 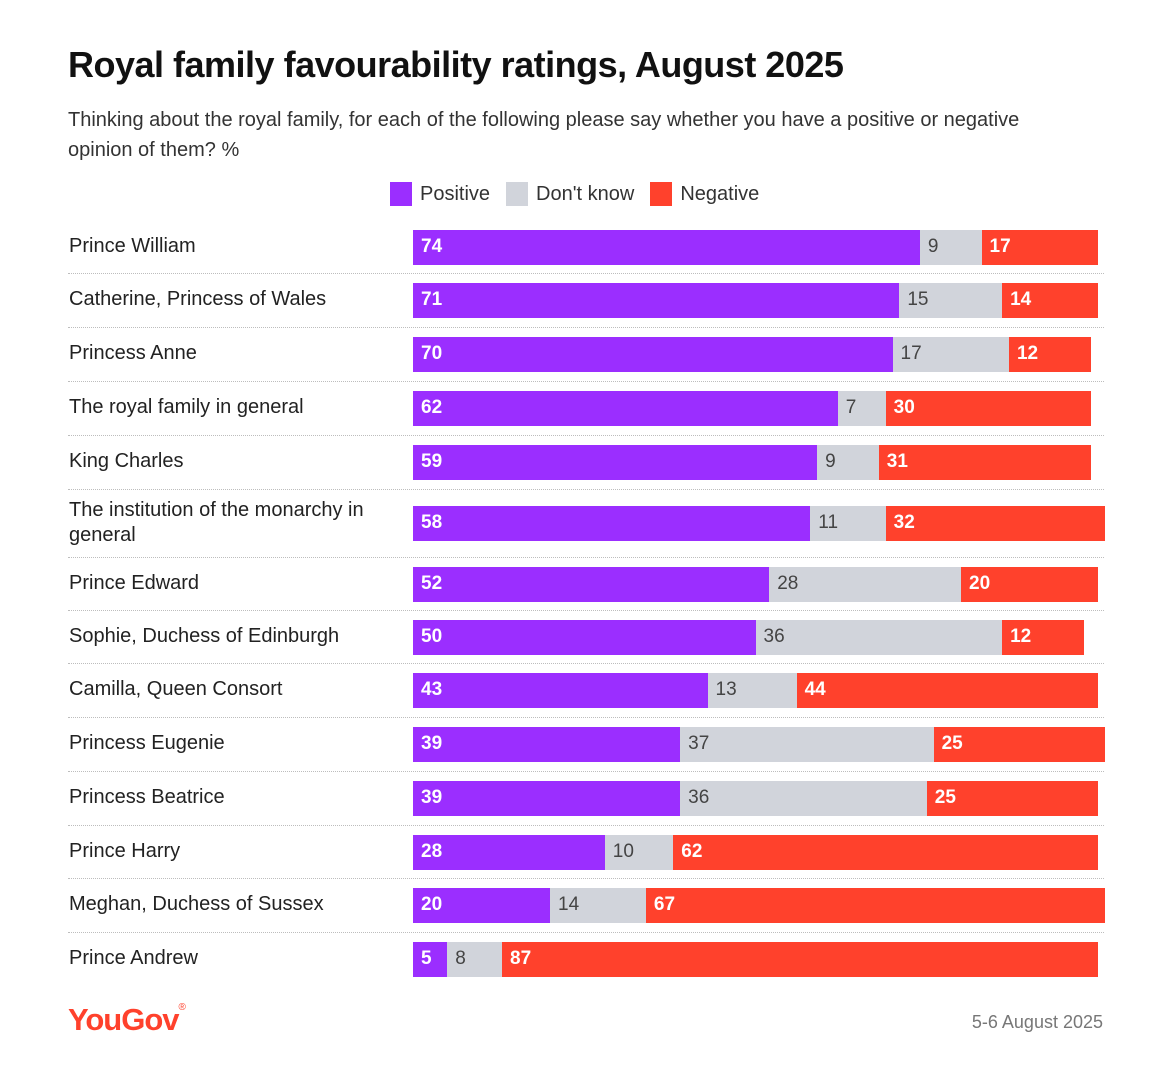 I want to click on legend-item-negative: Negative, so click(x=704, y=194).